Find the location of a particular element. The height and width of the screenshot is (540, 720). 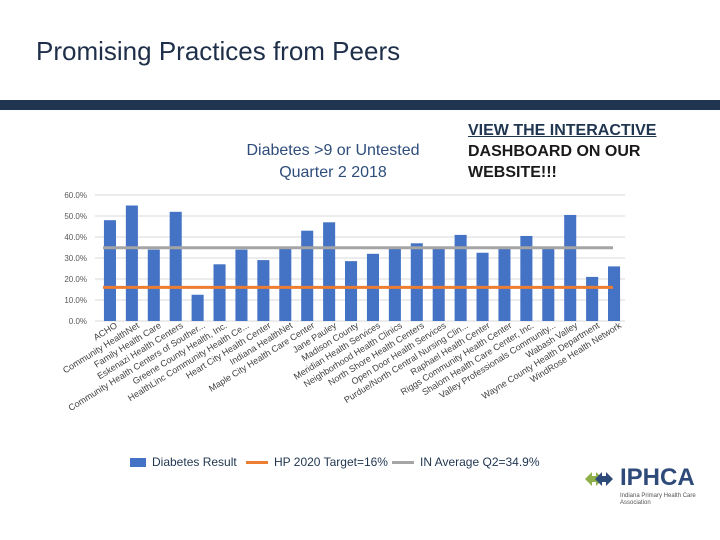

iphca-logo-icon is located at coordinates (599, 479).